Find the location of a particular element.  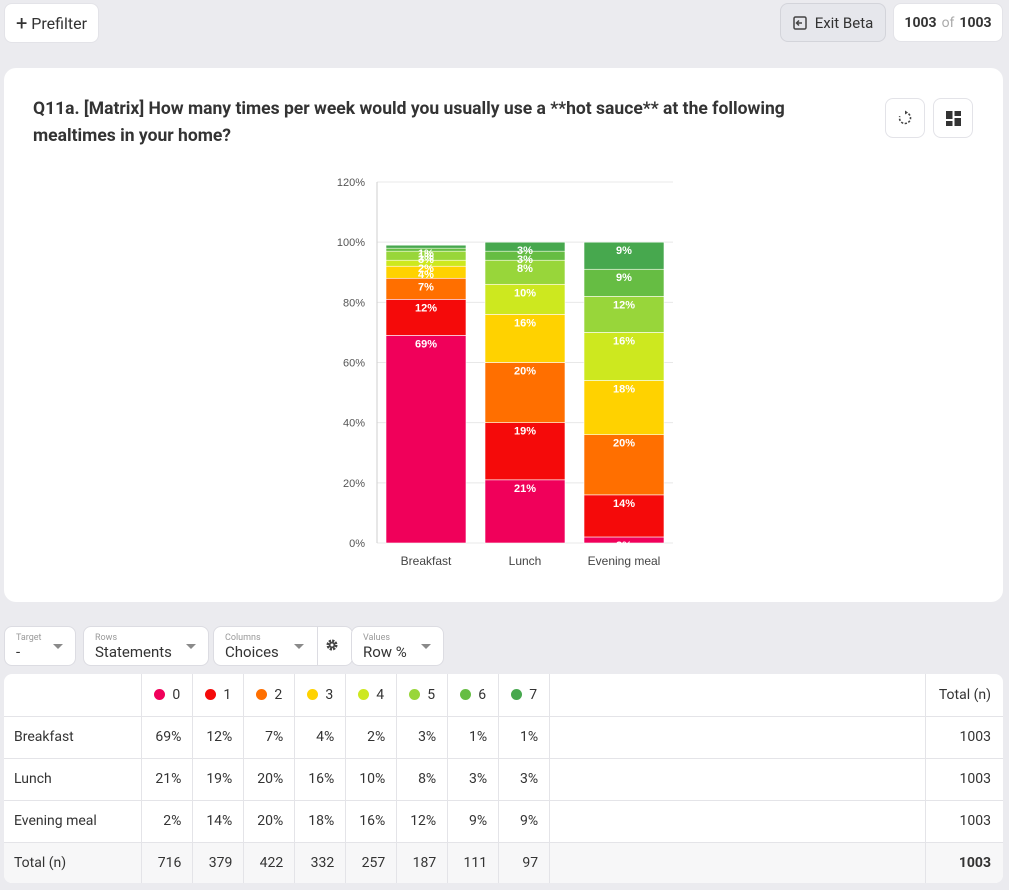

rows-select: Rows Statements is located at coordinates (146, 646).